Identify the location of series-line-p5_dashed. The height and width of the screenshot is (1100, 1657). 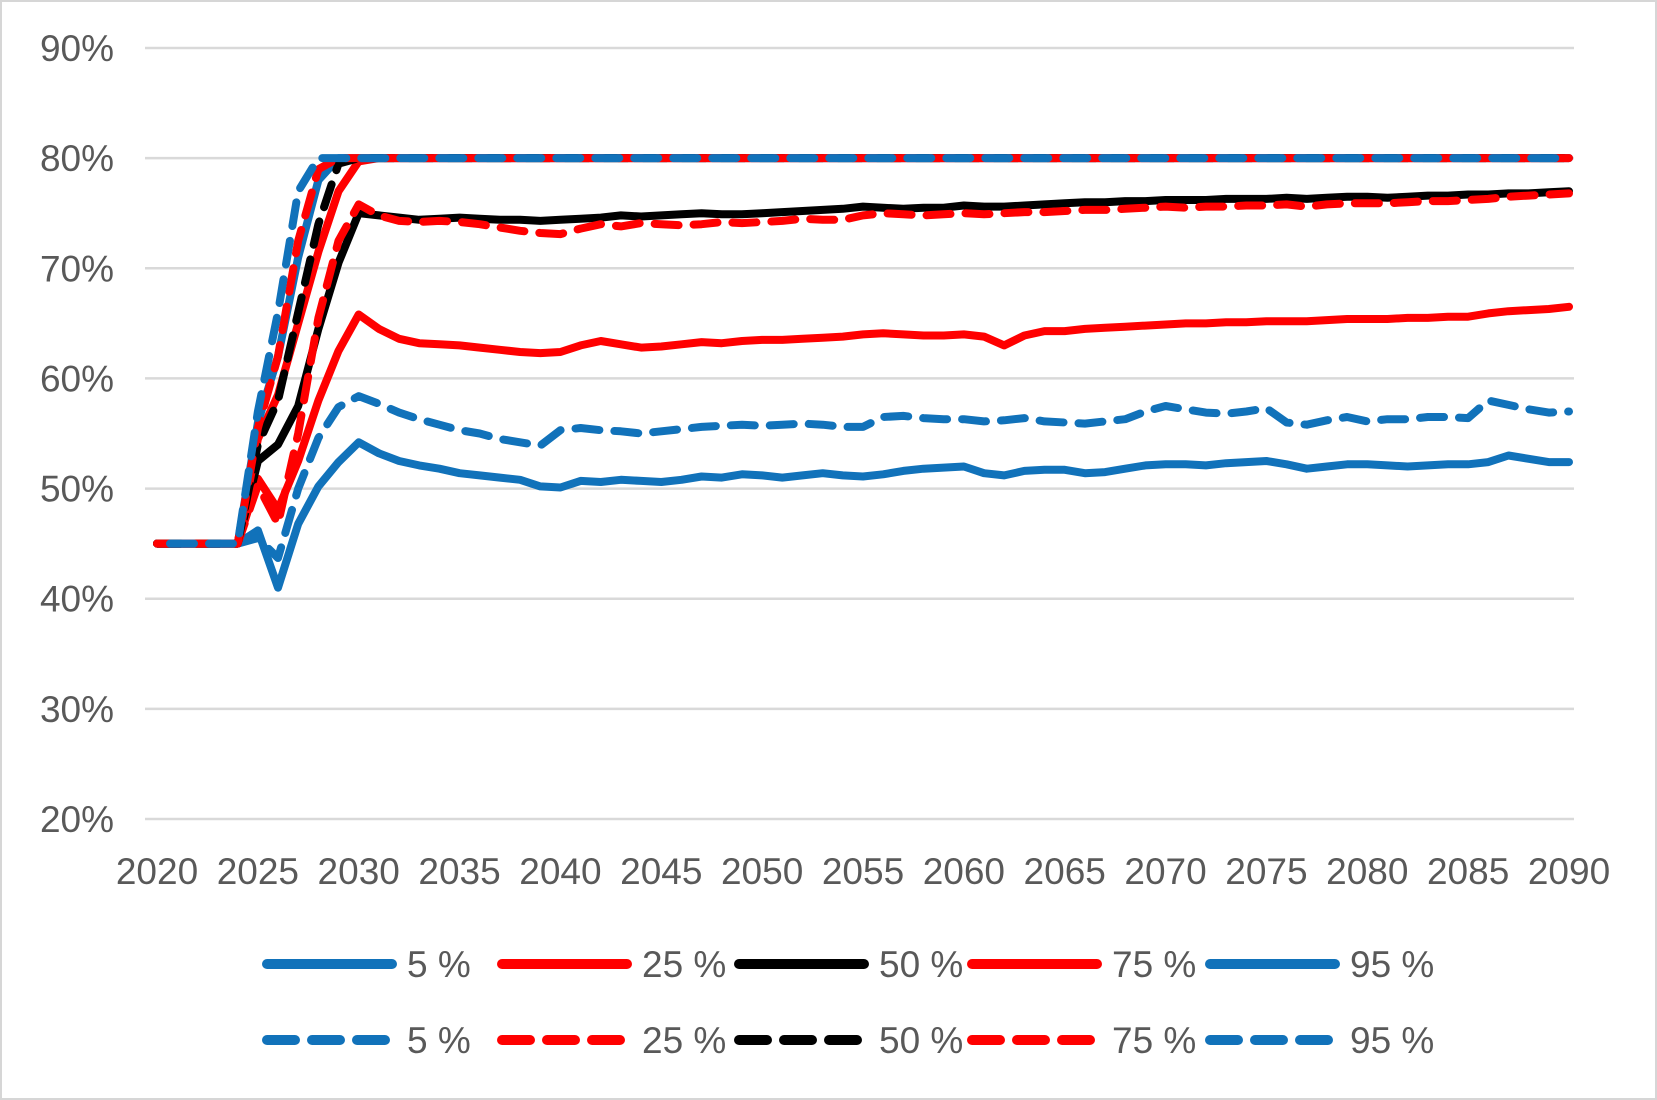
(863, 477).